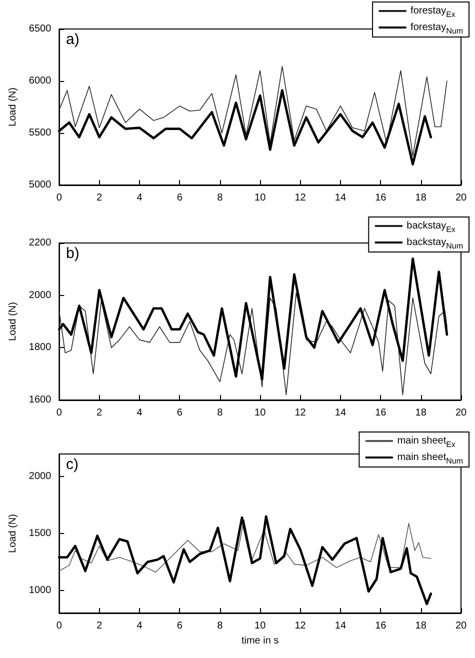 This screenshot has height=658, width=475. Describe the element at coordinates (73, 39) in the screenshot. I see `annotation: a)` at that location.